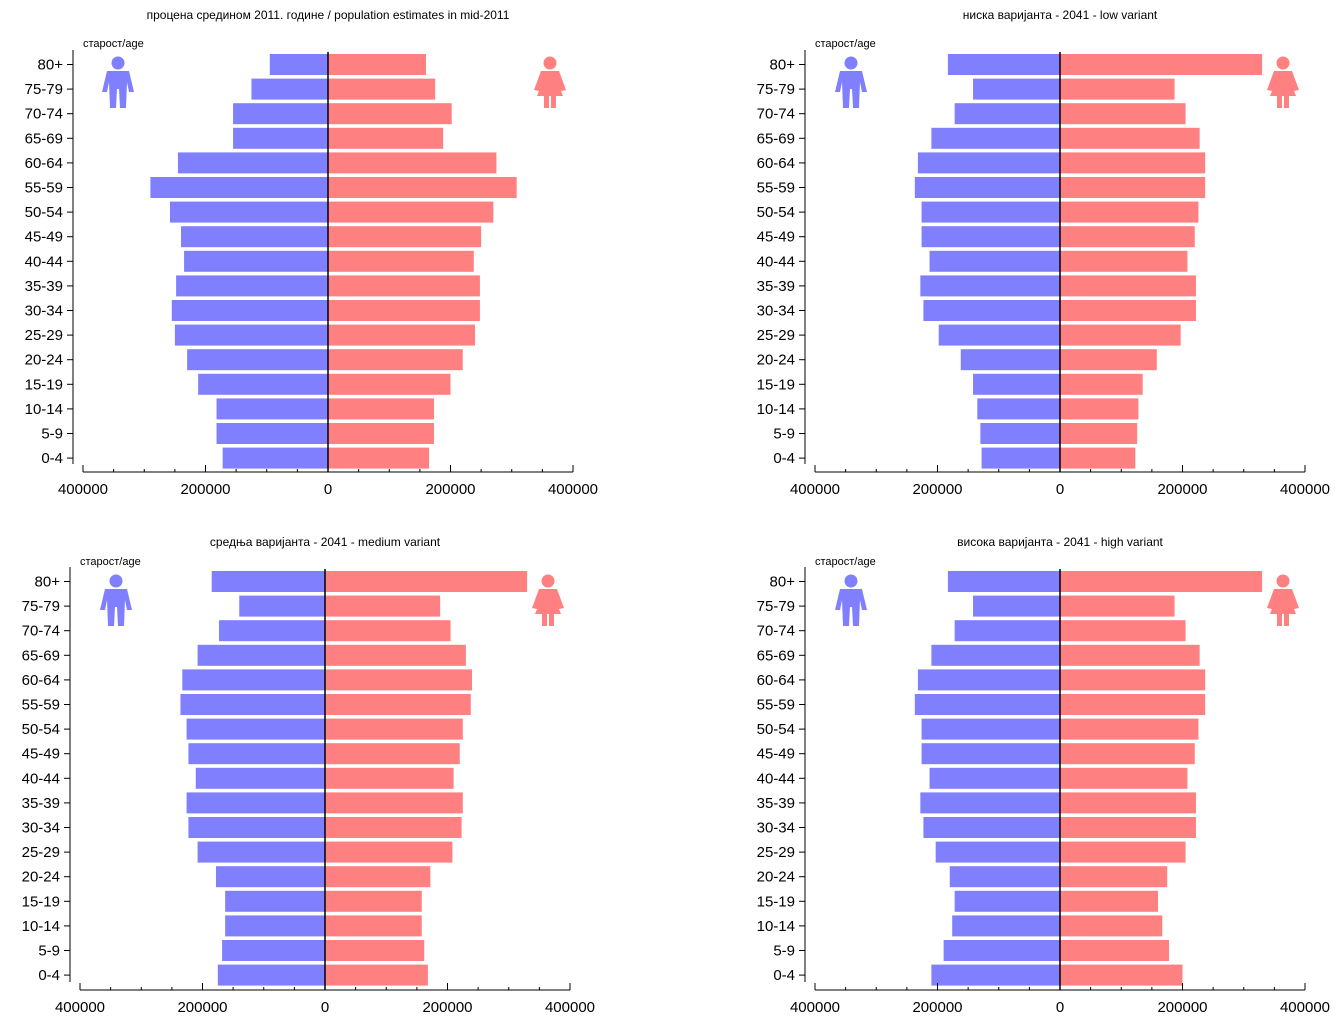  I want to click on age-group-label: 80+, so click(51, 65).